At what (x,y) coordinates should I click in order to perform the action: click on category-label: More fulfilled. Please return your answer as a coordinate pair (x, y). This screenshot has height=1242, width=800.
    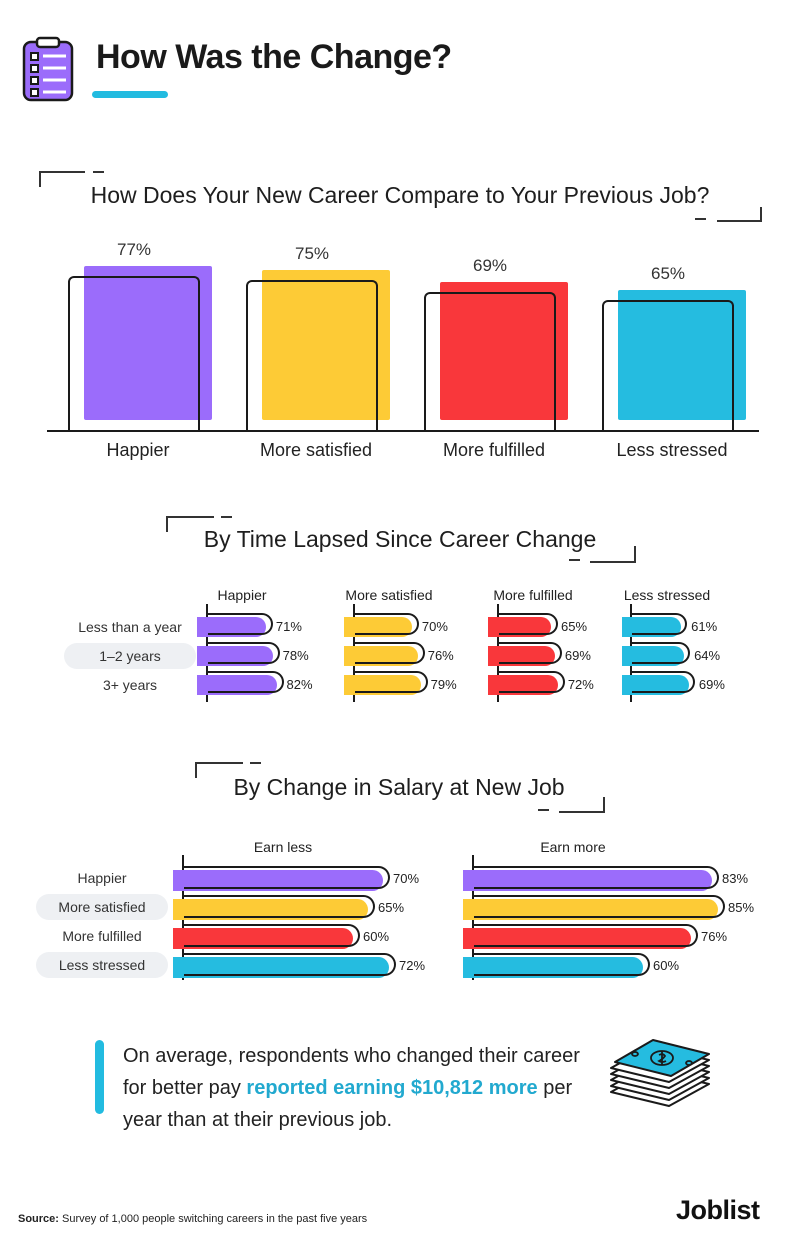
    Looking at the image, I should click on (494, 450).